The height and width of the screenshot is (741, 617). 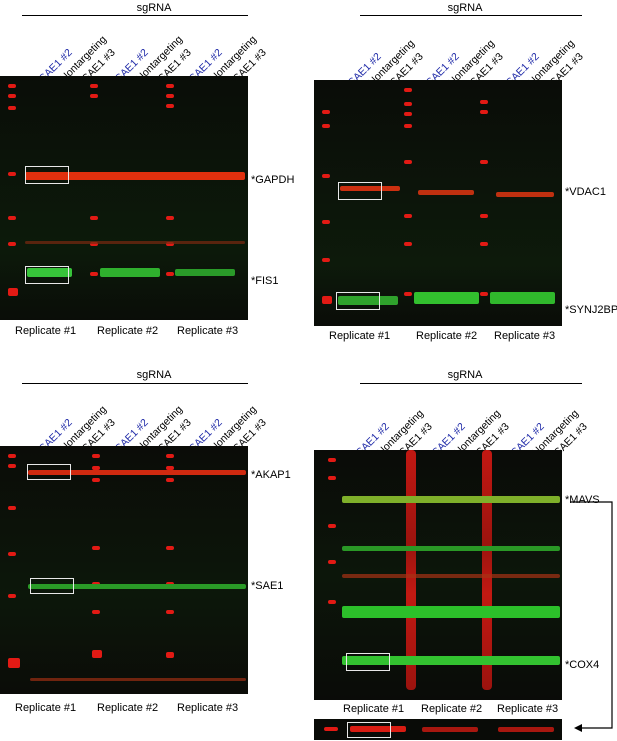 I want to click on marker-fis1: *FIS1, so click(x=265, y=281).